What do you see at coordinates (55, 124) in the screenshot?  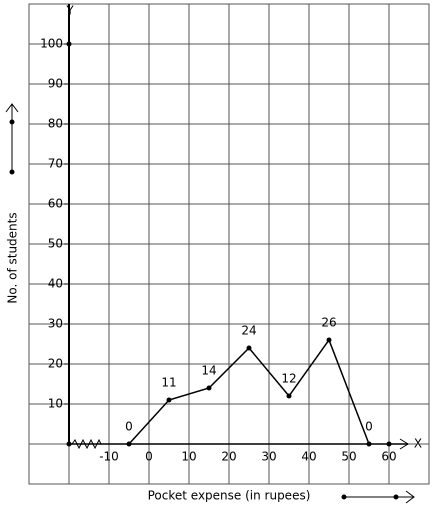 I see `y-tick-label: 80` at bounding box center [55, 124].